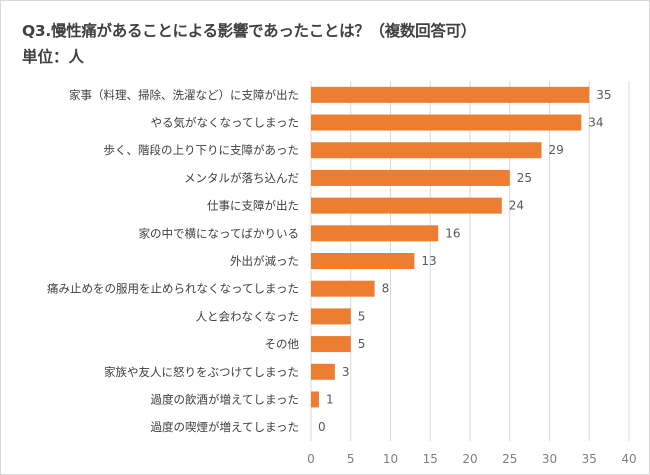 This screenshot has width=650, height=475. I want to click on data-label: 25, so click(524, 178).